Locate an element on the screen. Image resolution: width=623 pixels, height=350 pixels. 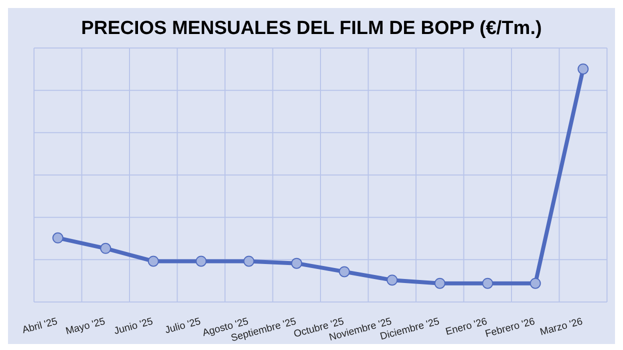
chart-title: PRECIOS MENSUALES DEL FILM DE BOPP (€/Tm.) is located at coordinates (311, 29).